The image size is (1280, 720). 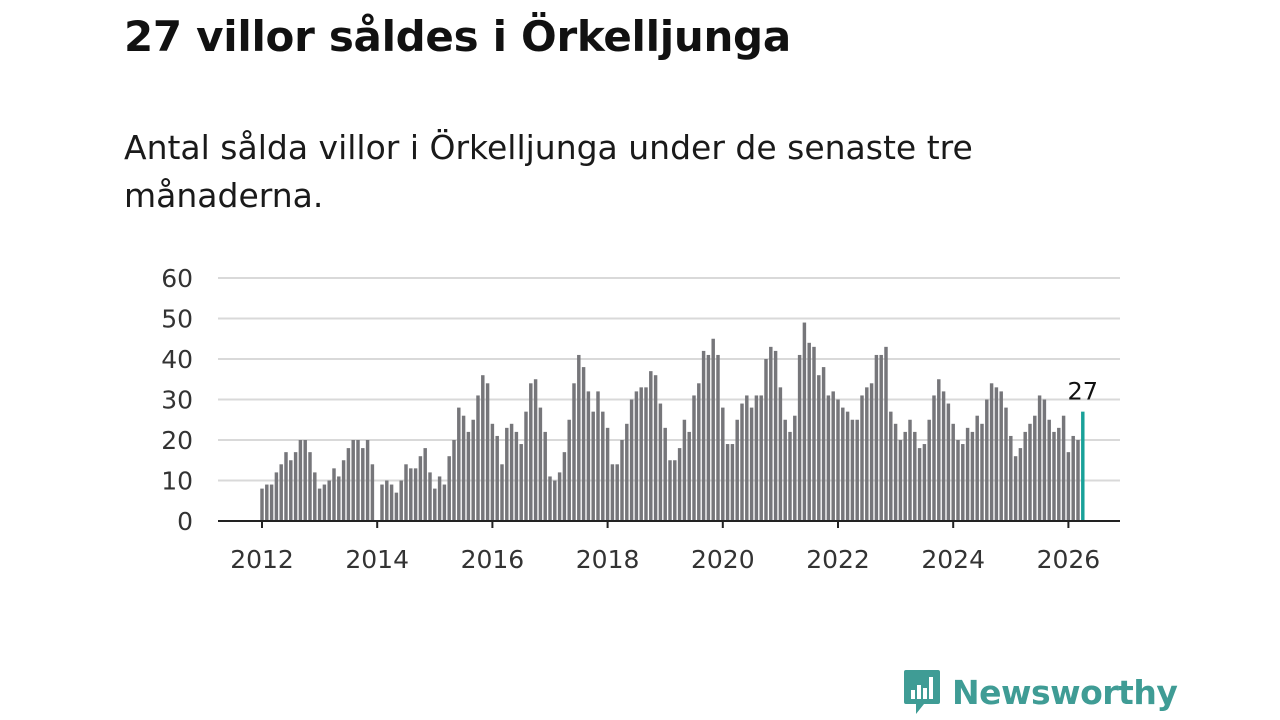 I want to click on latest-value-label: 27, so click(x=1083, y=392).